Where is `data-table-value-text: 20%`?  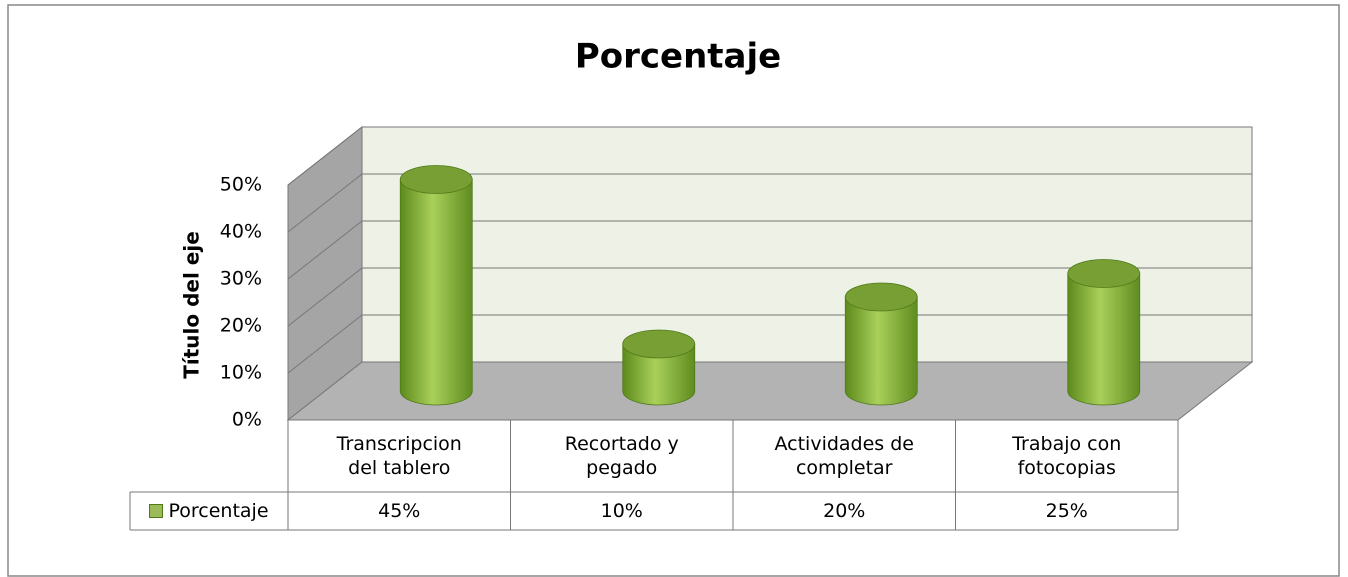 data-table-value-text: 20% is located at coordinates (844, 511).